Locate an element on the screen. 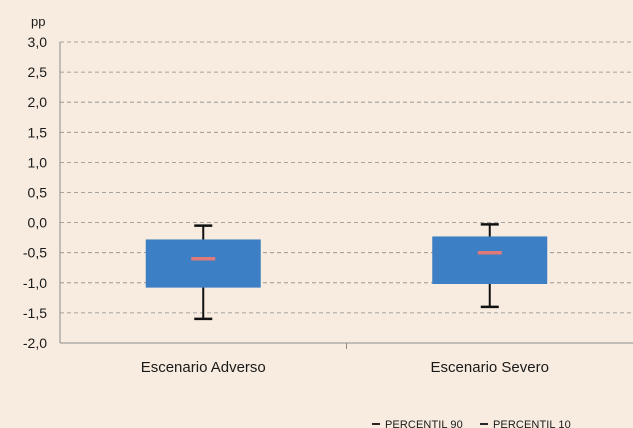 This screenshot has width=633, height=428. y-tick-label: 1,5 is located at coordinates (38, 132).